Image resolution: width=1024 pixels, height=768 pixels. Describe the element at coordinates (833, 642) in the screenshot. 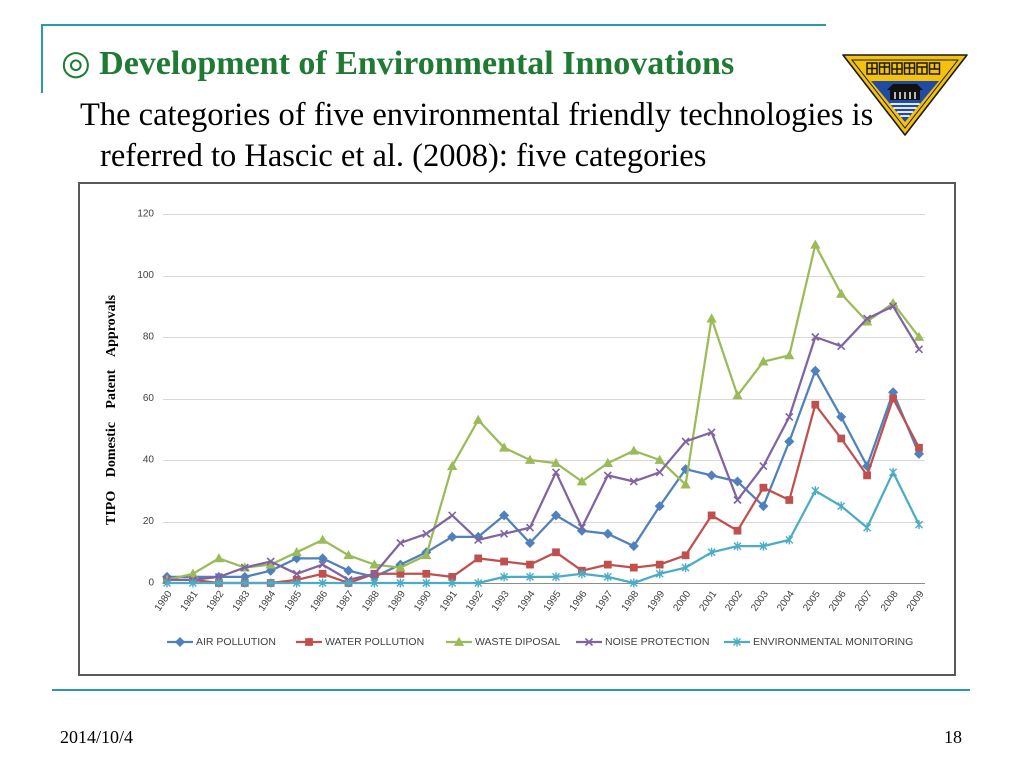

I see `legend-label: ENVIRONMENTAL MONITORING` at that location.